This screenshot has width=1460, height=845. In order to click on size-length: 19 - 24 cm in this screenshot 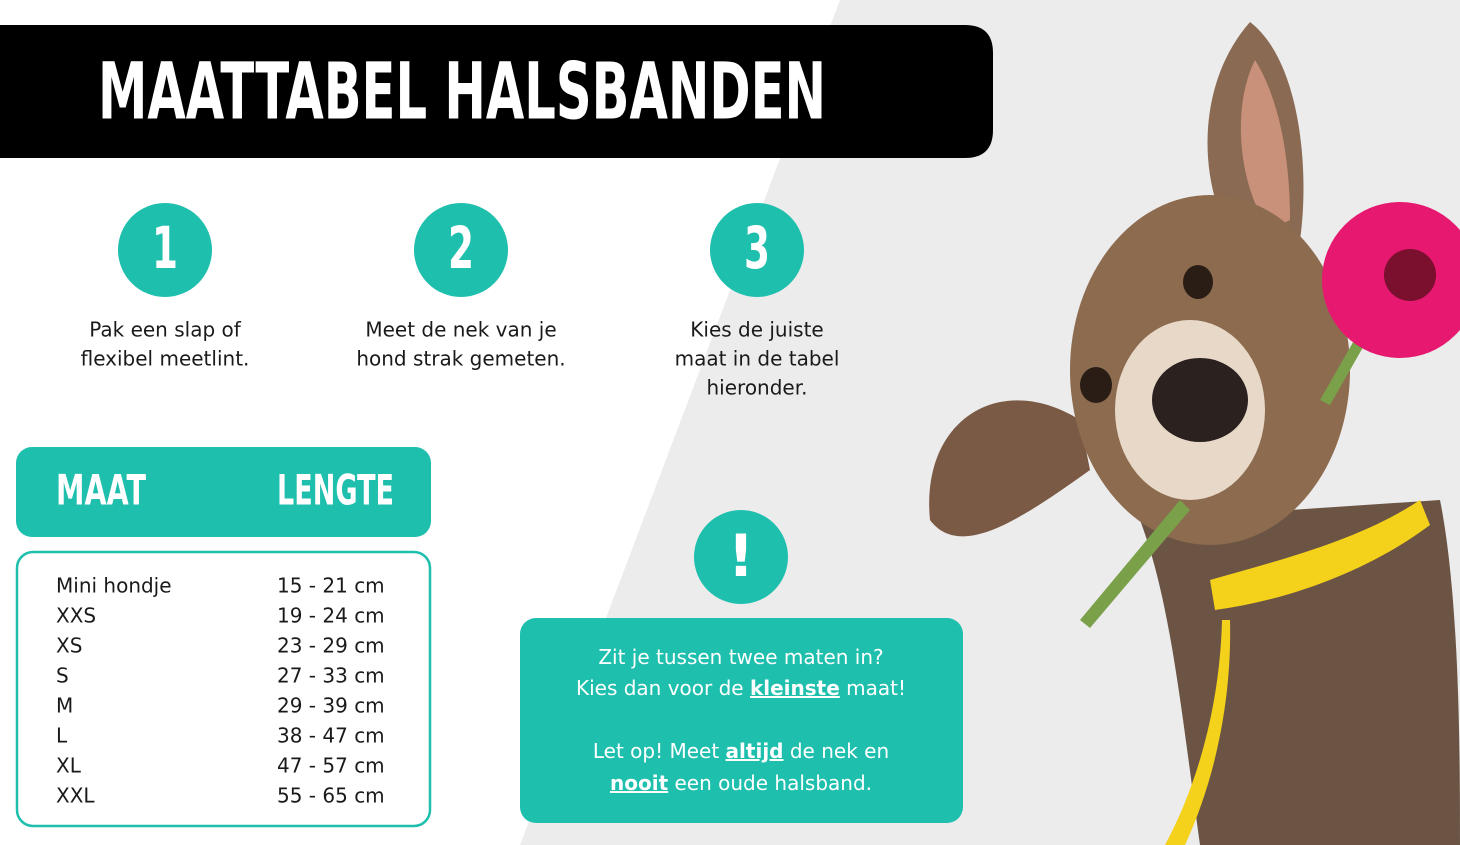, I will do `click(331, 616)`.